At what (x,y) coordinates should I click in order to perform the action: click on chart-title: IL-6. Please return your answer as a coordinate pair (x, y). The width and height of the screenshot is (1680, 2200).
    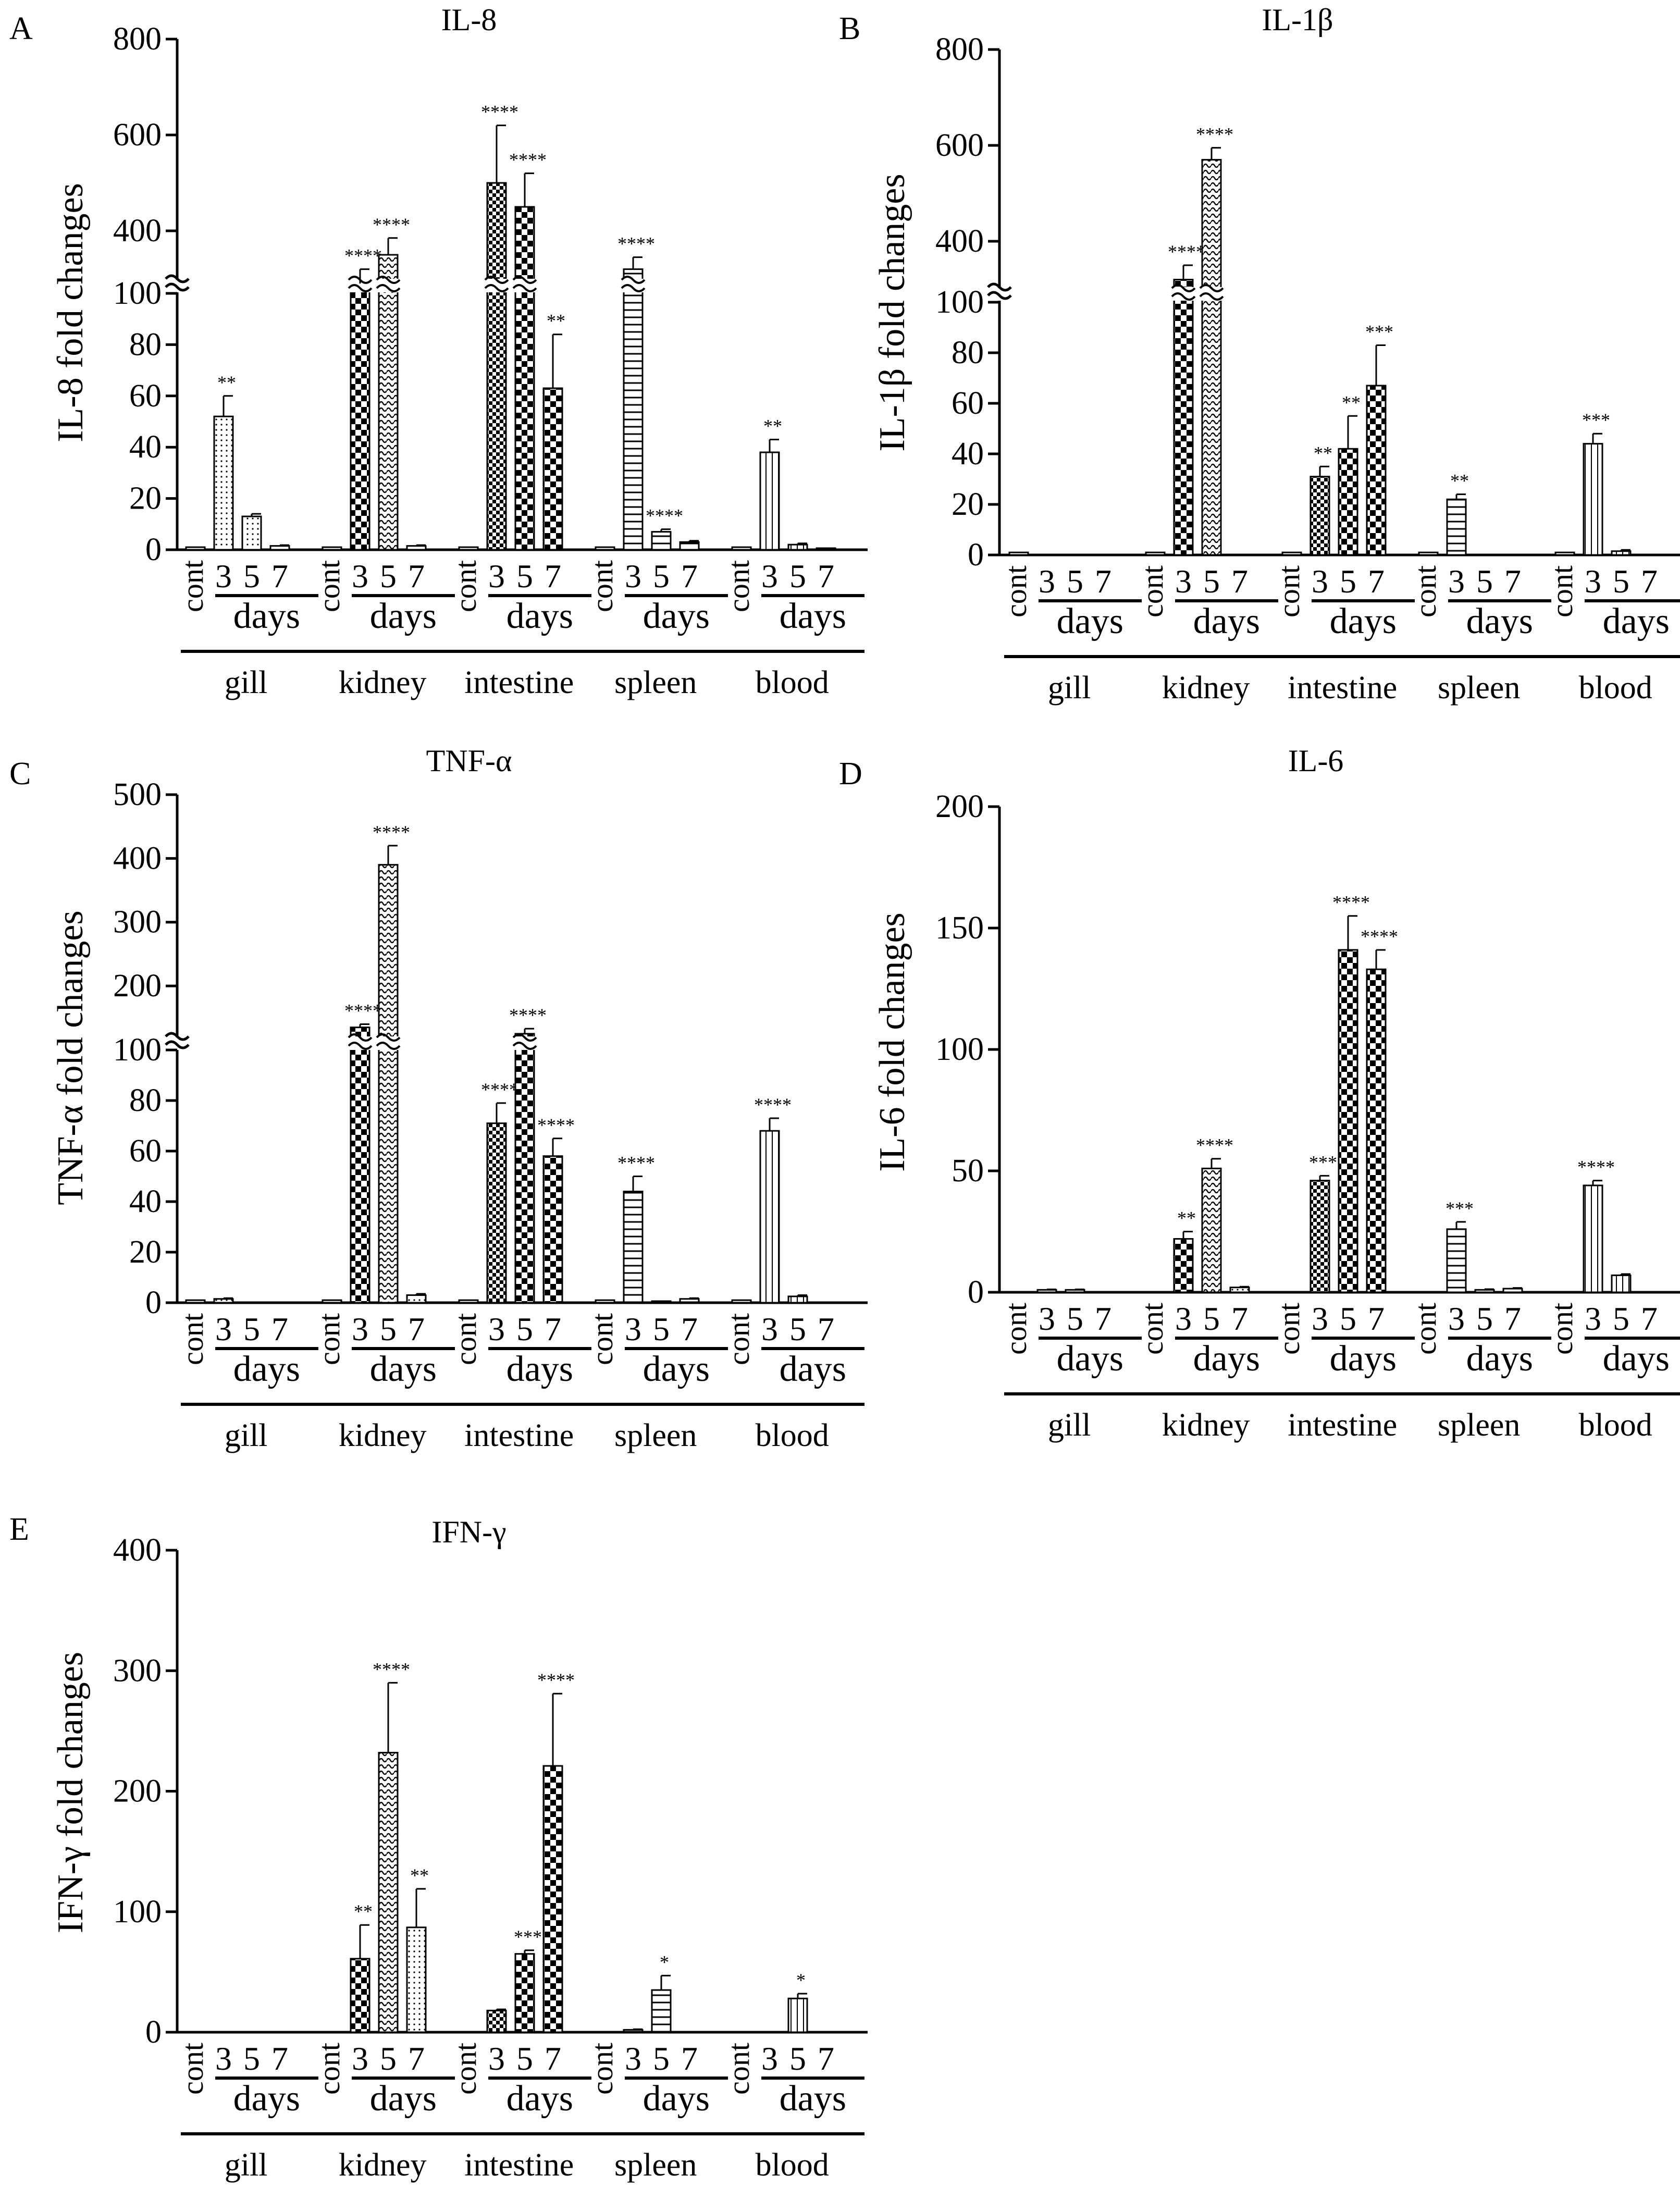
    Looking at the image, I should click on (1316, 761).